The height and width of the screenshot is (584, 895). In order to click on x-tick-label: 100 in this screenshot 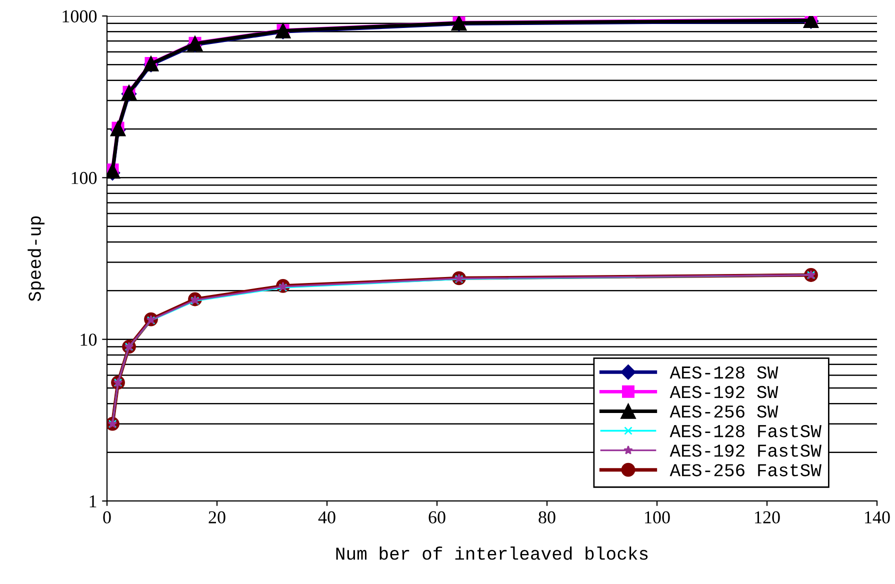, I will do `click(657, 517)`.